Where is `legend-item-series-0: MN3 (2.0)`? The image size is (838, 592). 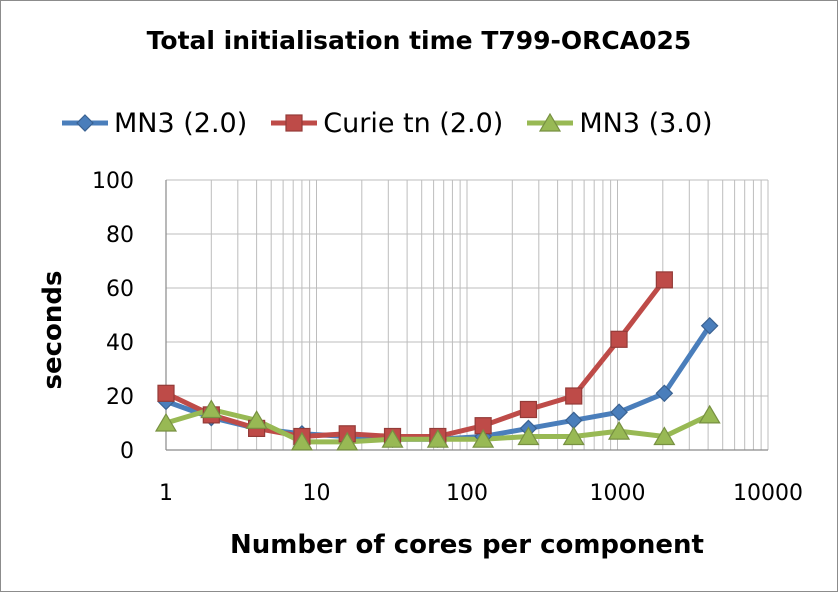 legend-item-series-0: MN3 (2.0) is located at coordinates (153, 123).